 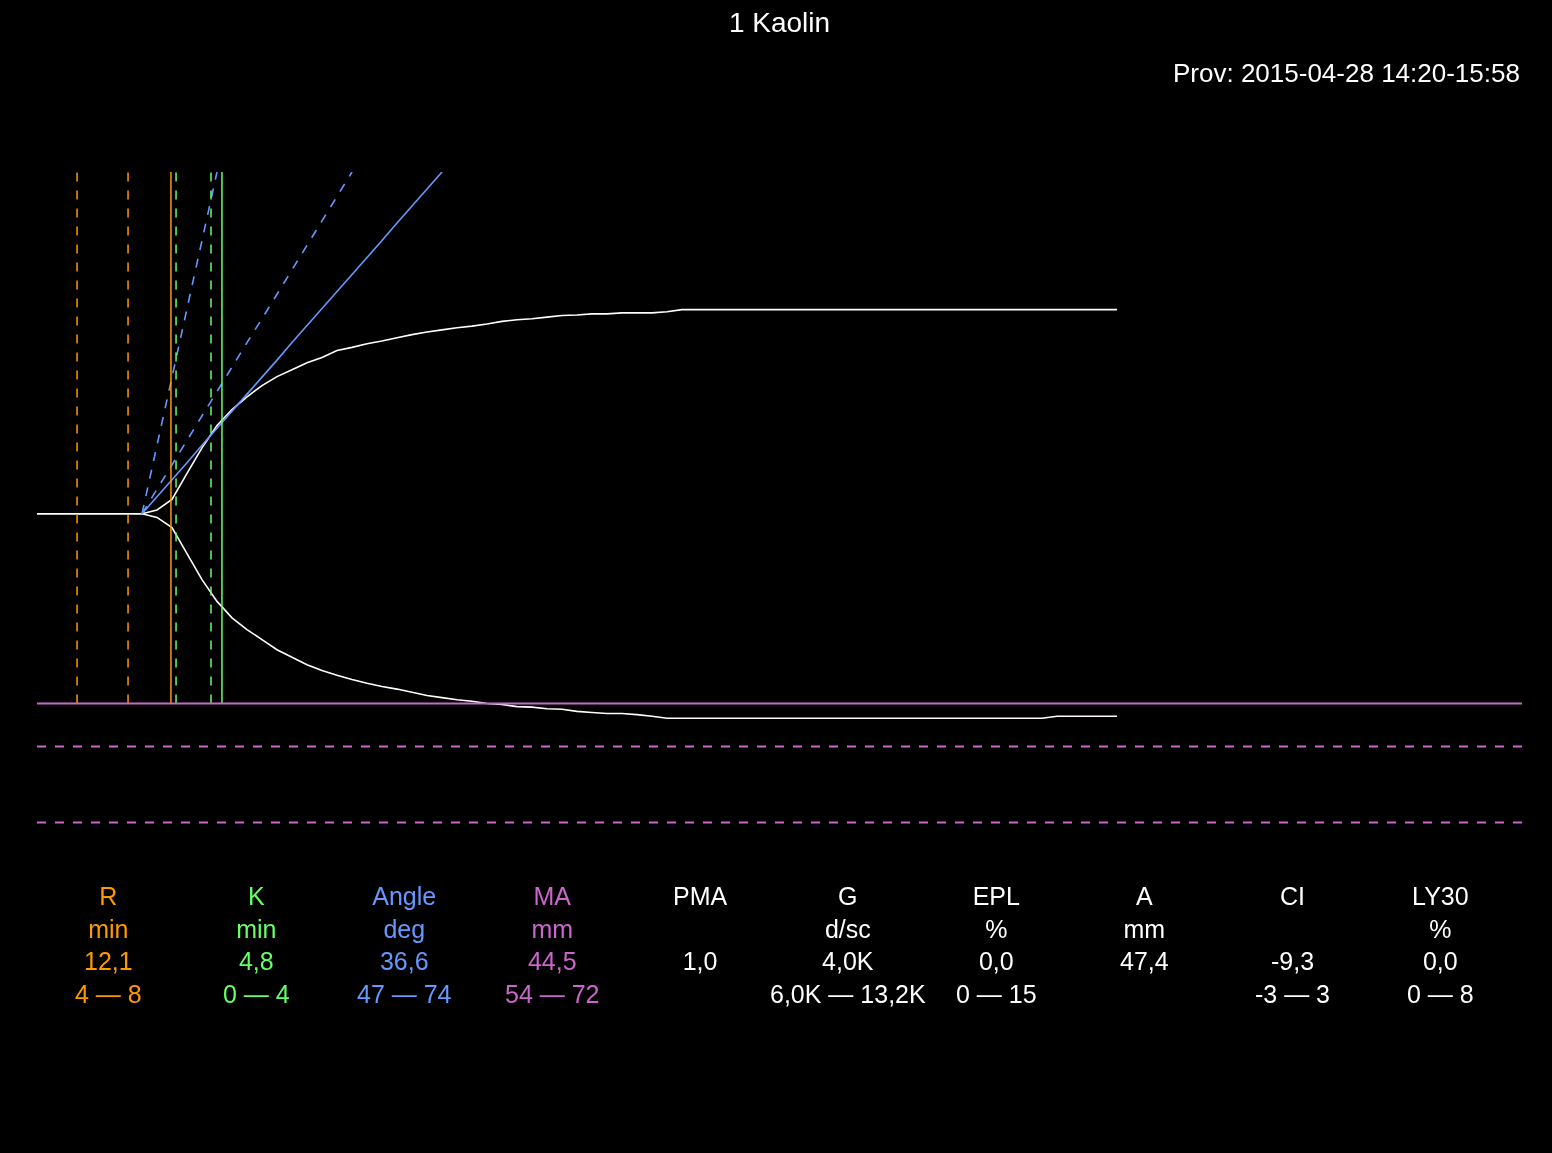 I want to click on text: EPL % 0,0 0 — 15, so click(x=996, y=945).